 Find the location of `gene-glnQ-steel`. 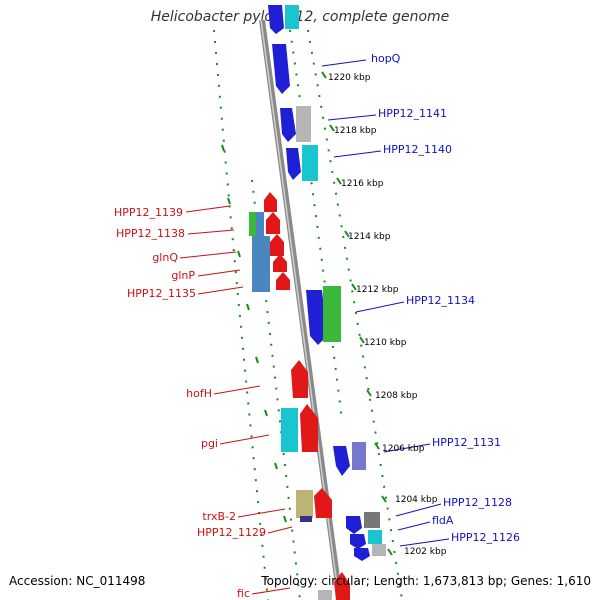

gene-glnQ-steel is located at coordinates (261, 264).